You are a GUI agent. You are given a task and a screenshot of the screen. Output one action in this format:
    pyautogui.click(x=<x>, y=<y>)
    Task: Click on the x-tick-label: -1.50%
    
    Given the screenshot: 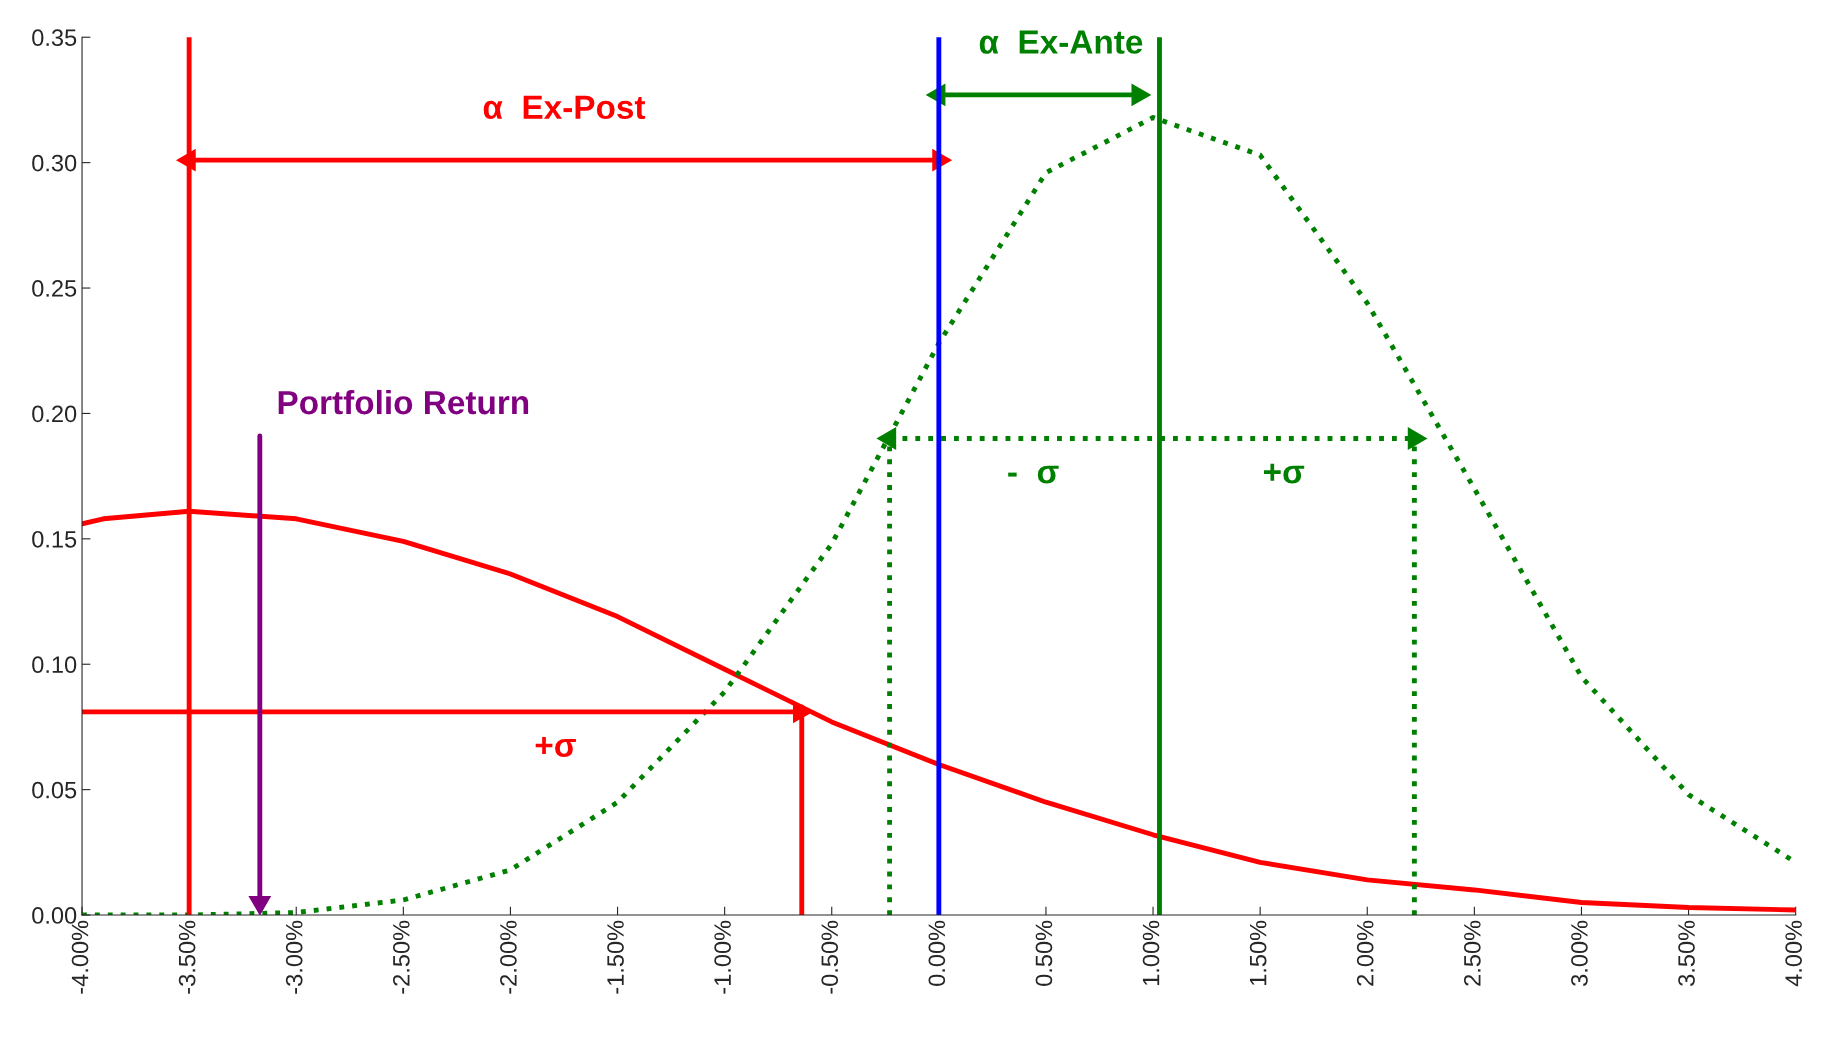 What is the action you would take?
    pyautogui.click(x=615, y=957)
    